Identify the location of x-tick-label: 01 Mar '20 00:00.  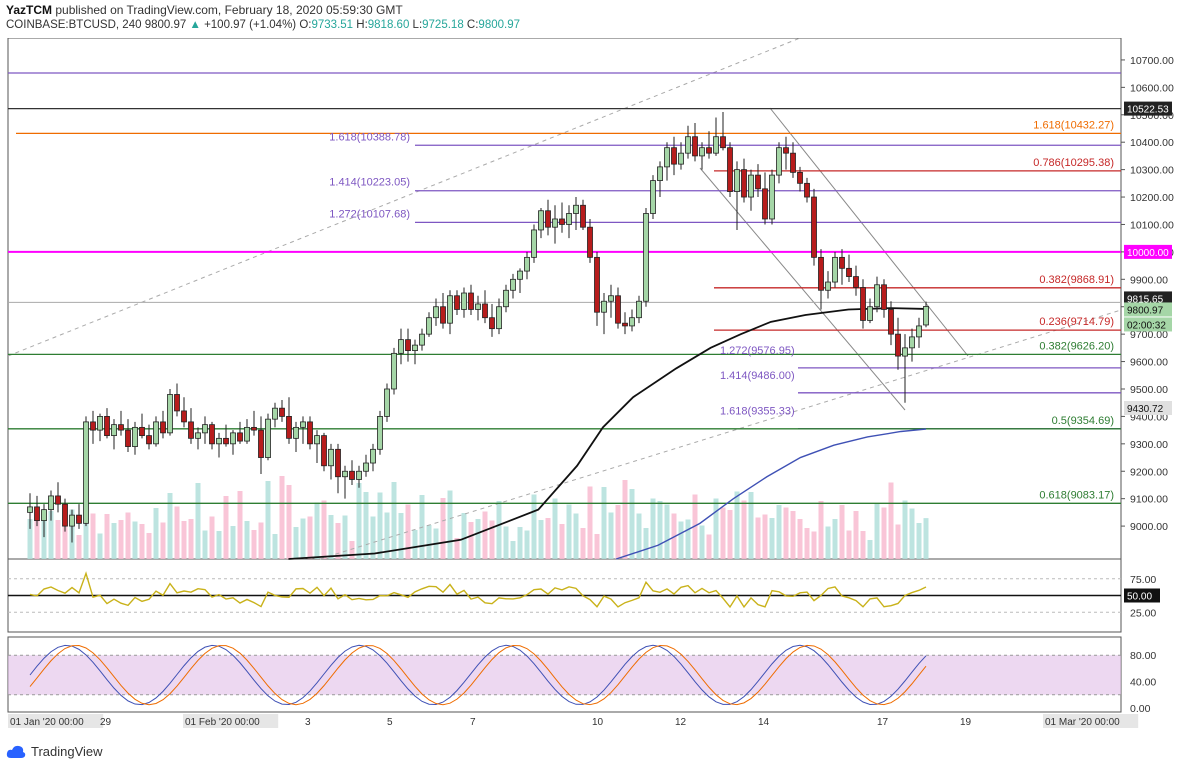
(1082, 722).